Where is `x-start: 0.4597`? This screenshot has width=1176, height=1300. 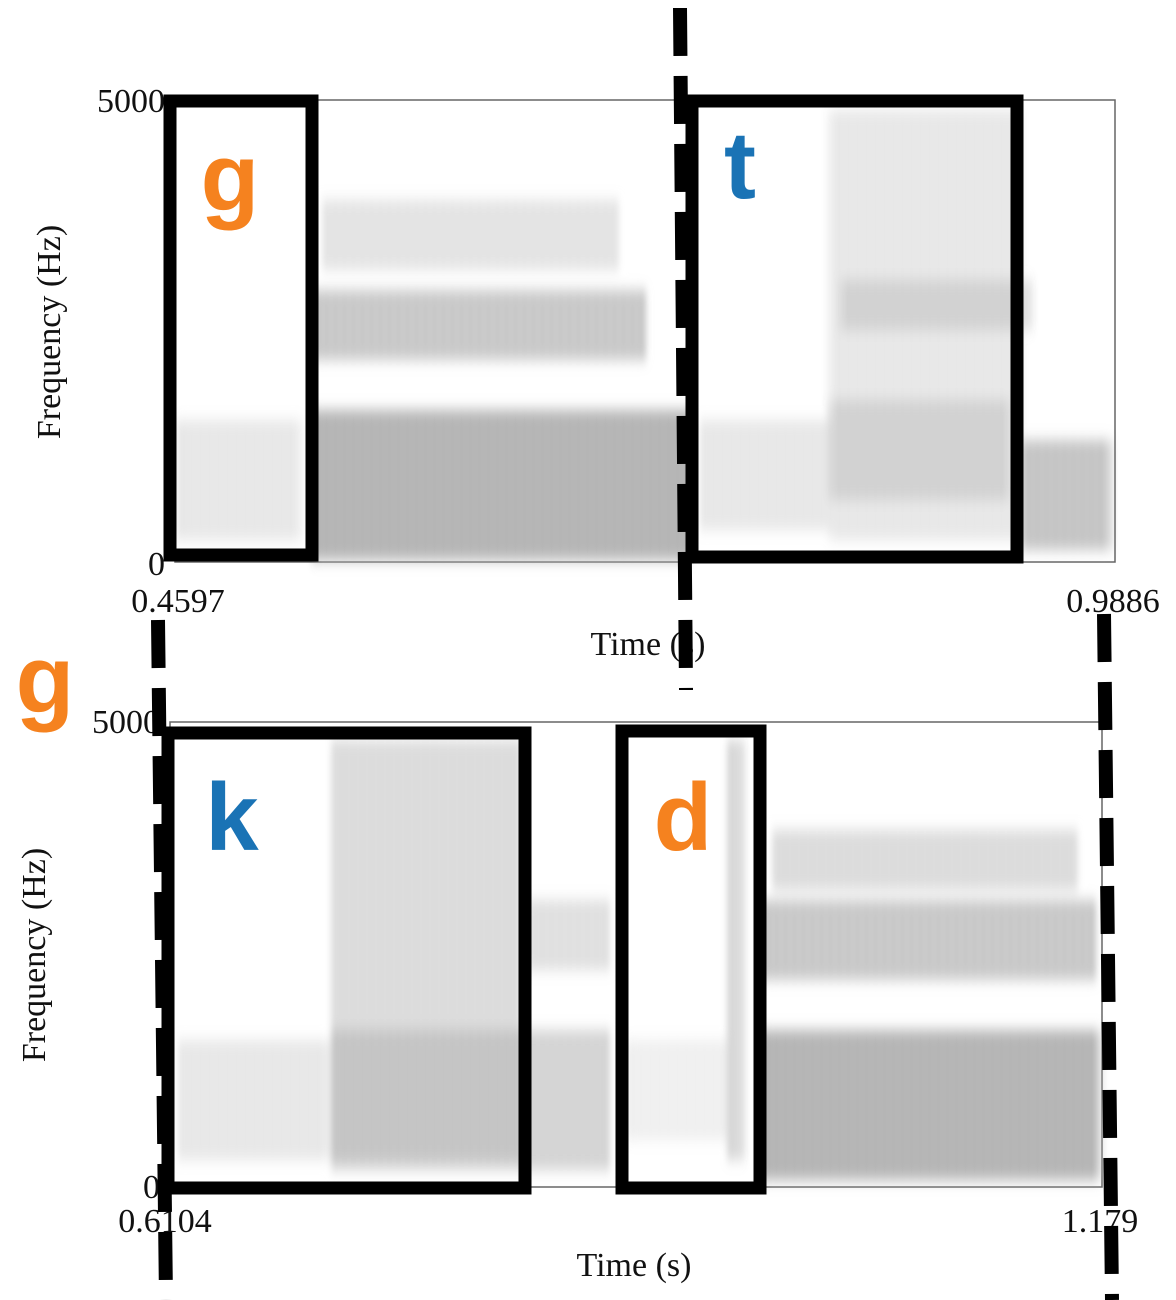
x-start: 0.4597 is located at coordinates (178, 601).